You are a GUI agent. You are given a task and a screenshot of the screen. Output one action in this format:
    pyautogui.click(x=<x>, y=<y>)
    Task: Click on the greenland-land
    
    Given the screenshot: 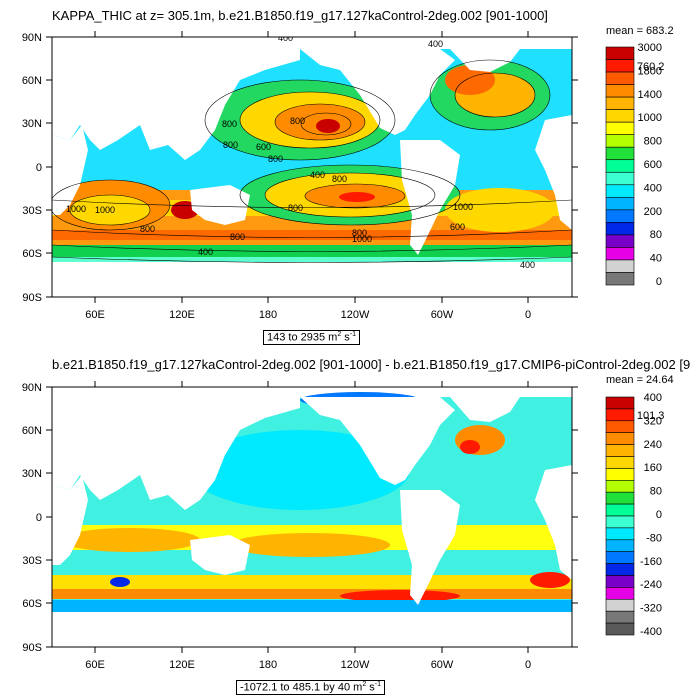 What is the action you would take?
    pyautogui.click(x=485, y=409)
    